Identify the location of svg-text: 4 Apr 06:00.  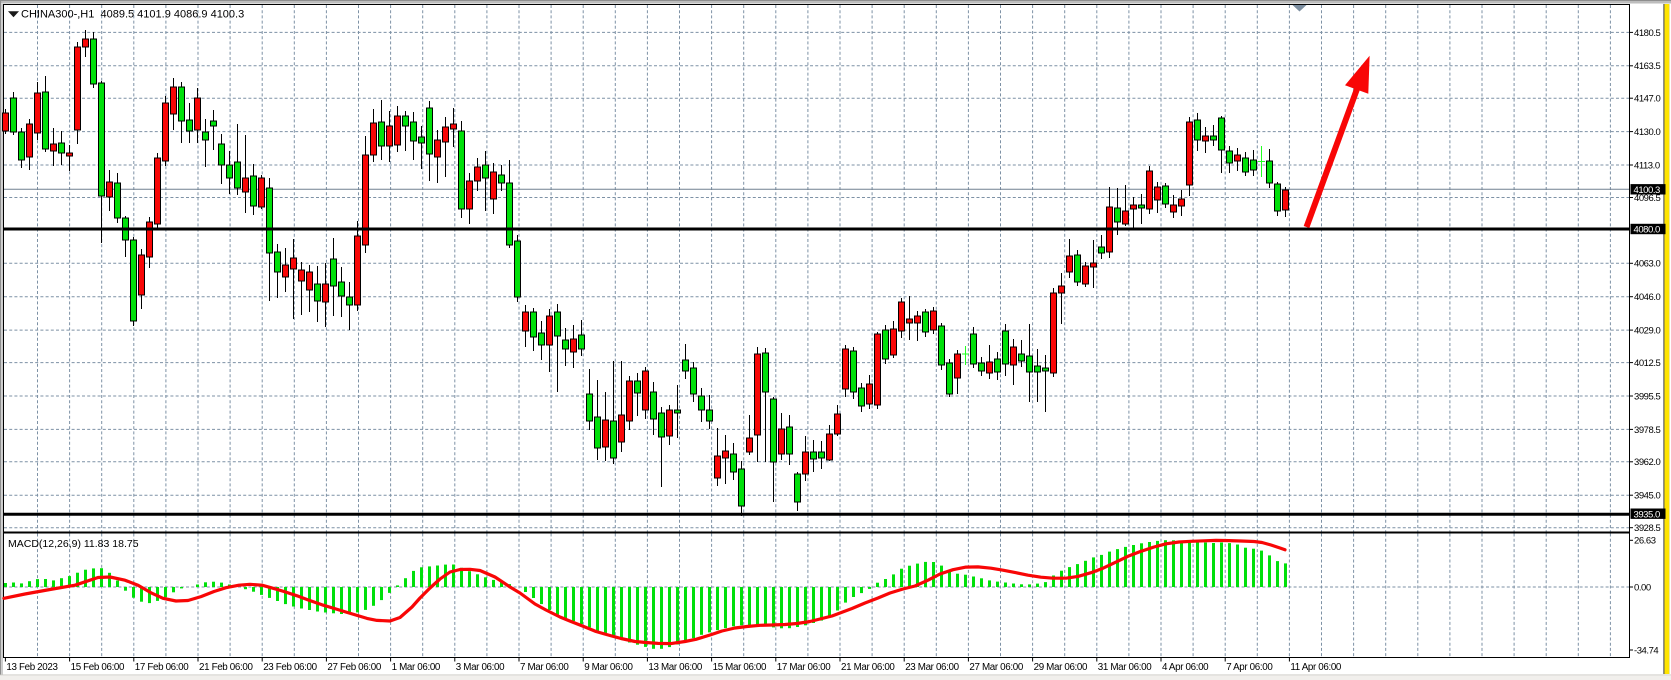
(1185, 667).